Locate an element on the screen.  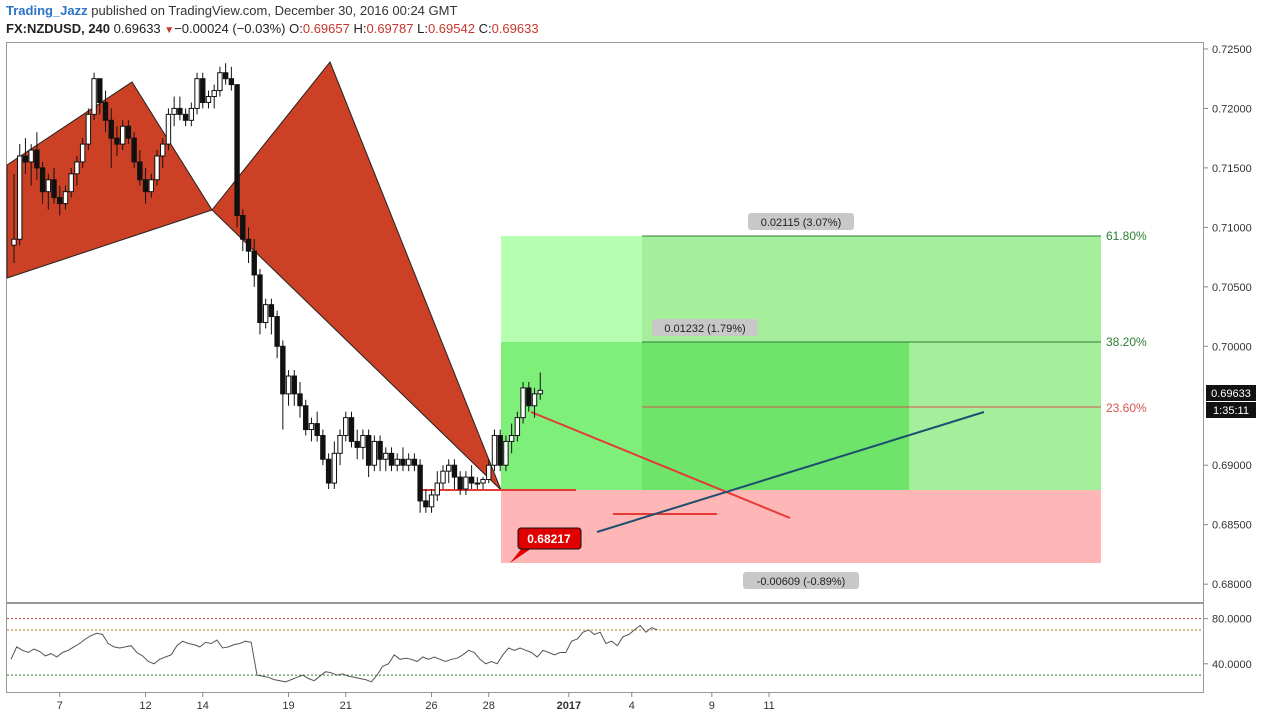
callout-price: 0.68217 is located at coordinates (549, 539).